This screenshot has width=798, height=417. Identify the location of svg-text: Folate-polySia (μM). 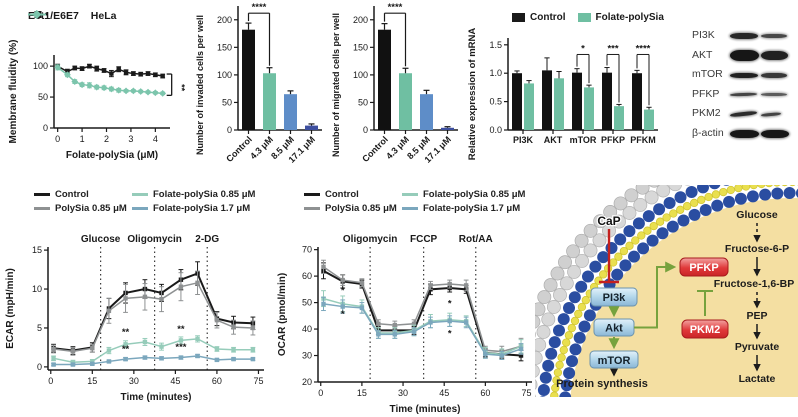
(112, 155).